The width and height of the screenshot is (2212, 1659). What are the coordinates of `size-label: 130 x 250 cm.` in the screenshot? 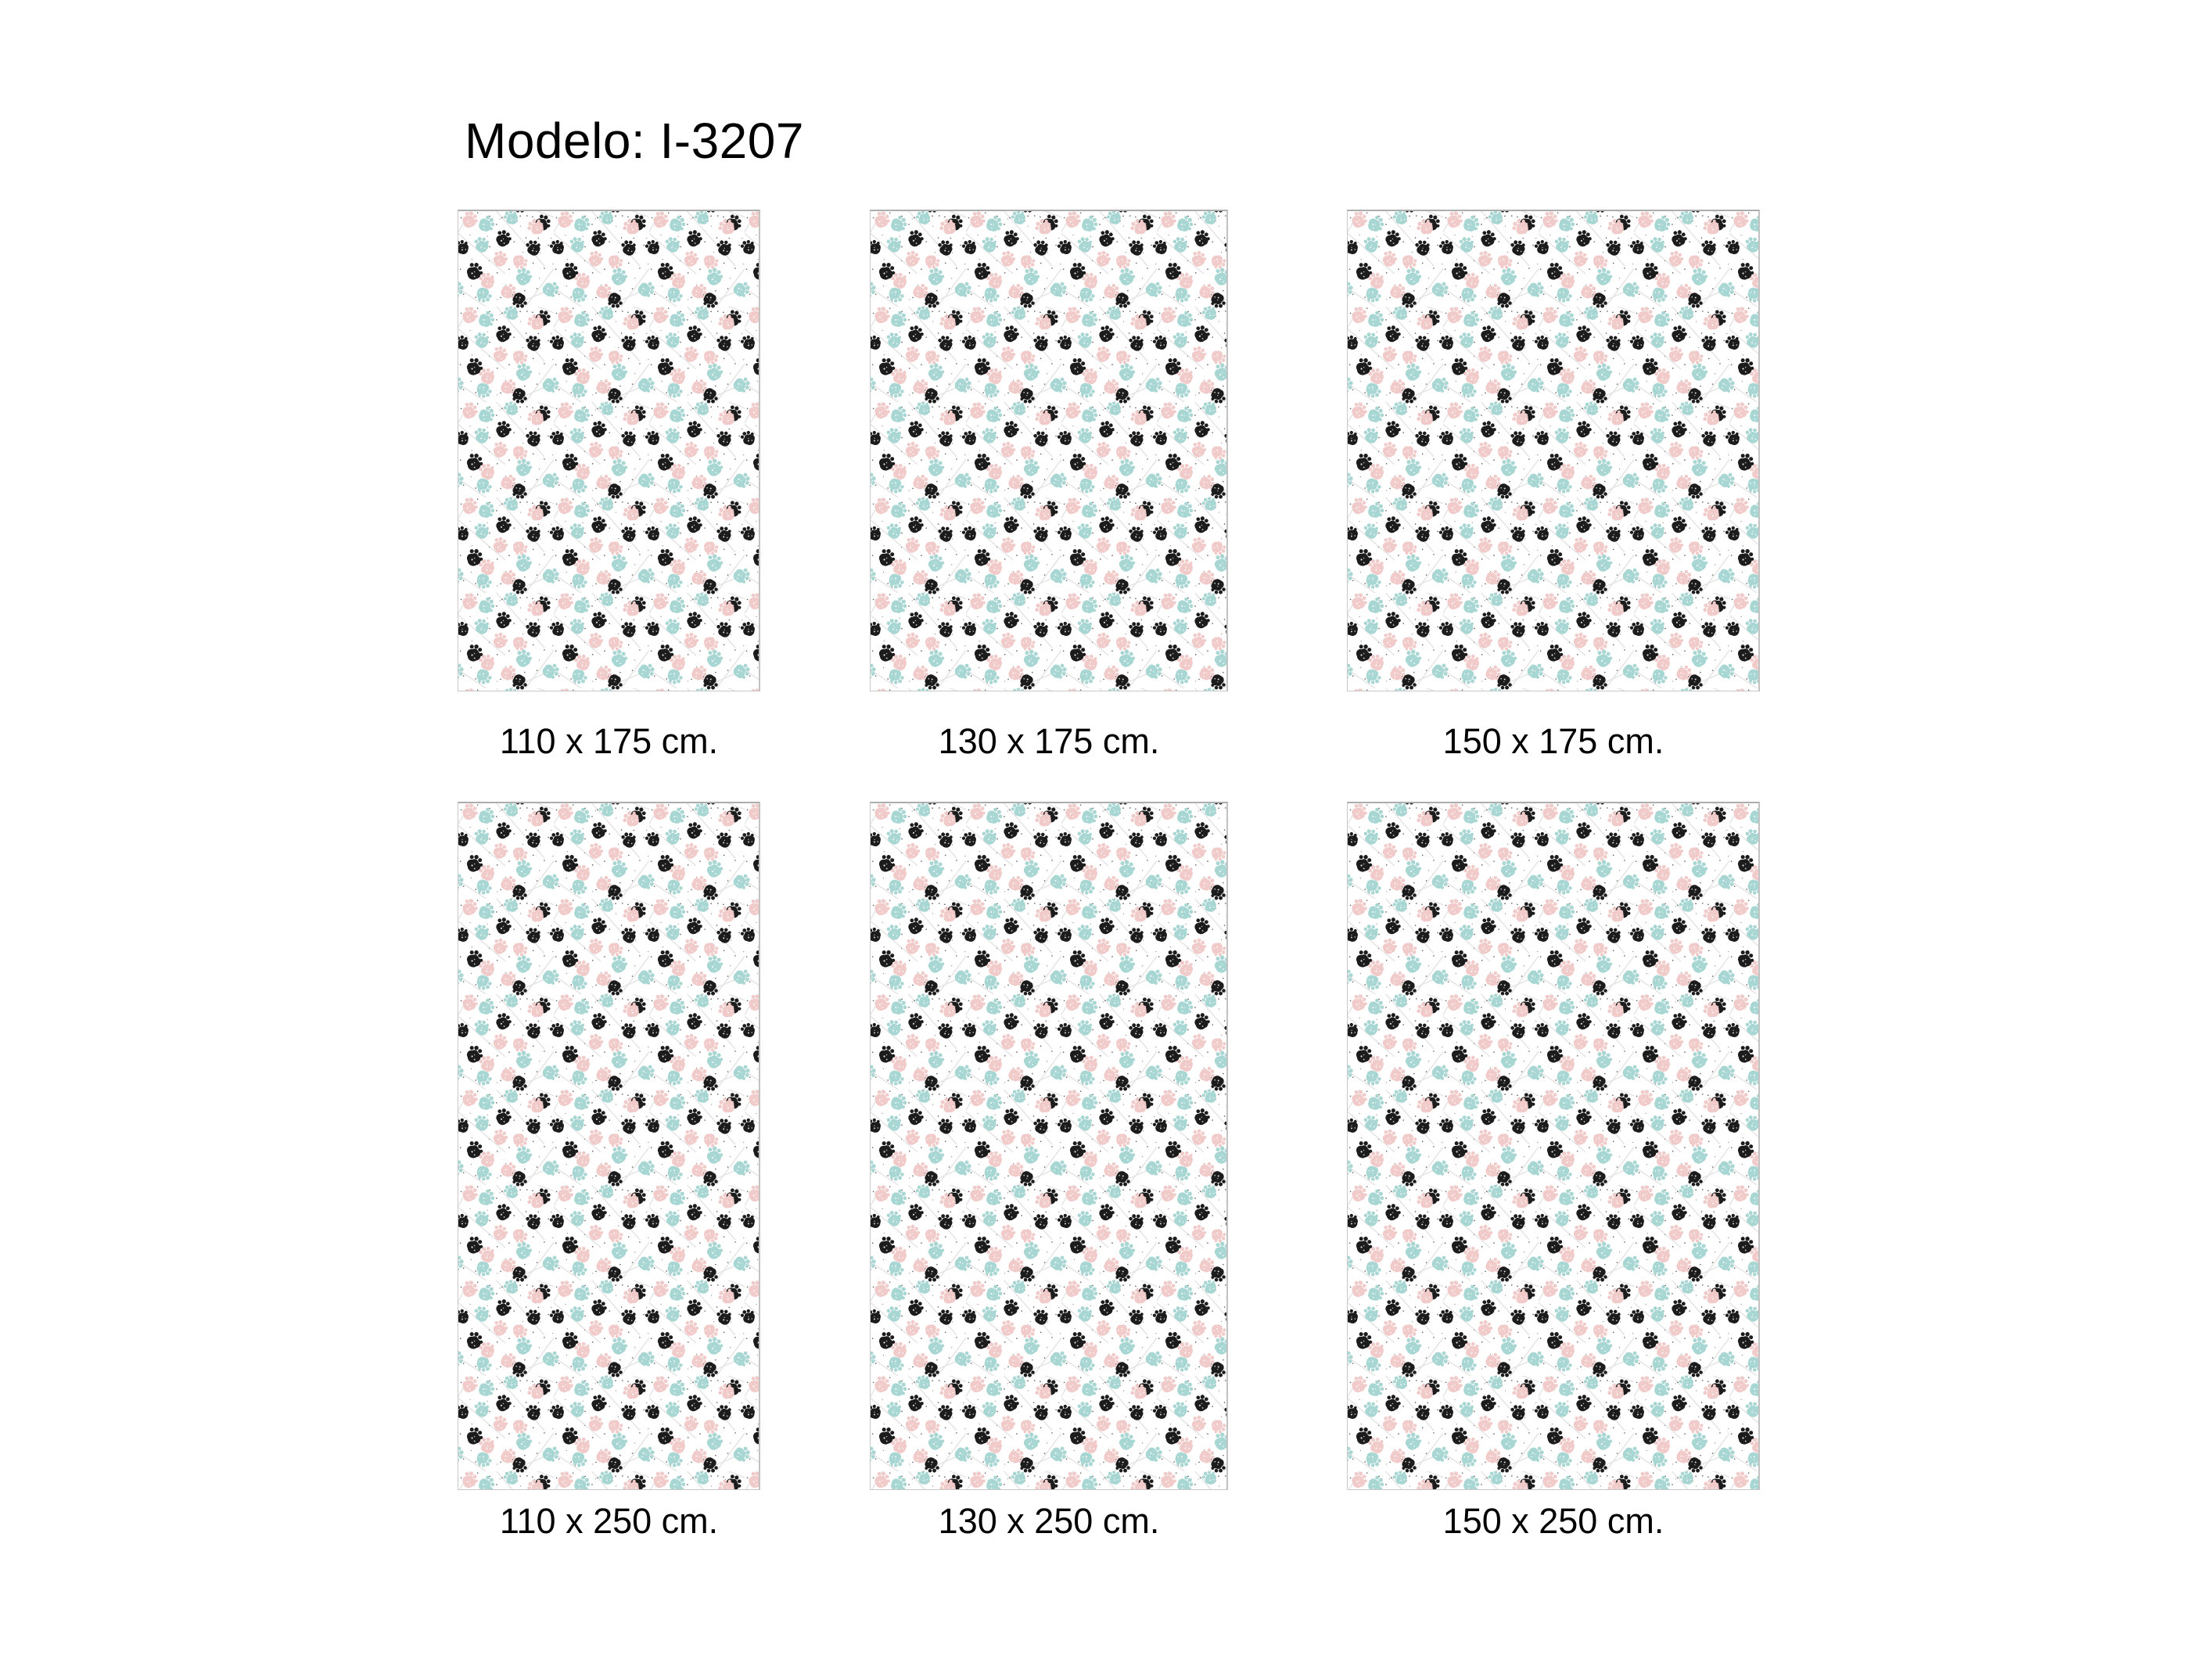 It's located at (1049, 1521).